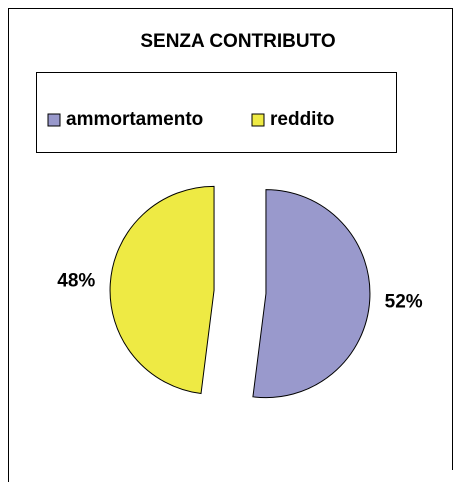 This screenshot has width=462, height=482. I want to click on chart-title: SENZA CONTRIBUTO, so click(237, 41).